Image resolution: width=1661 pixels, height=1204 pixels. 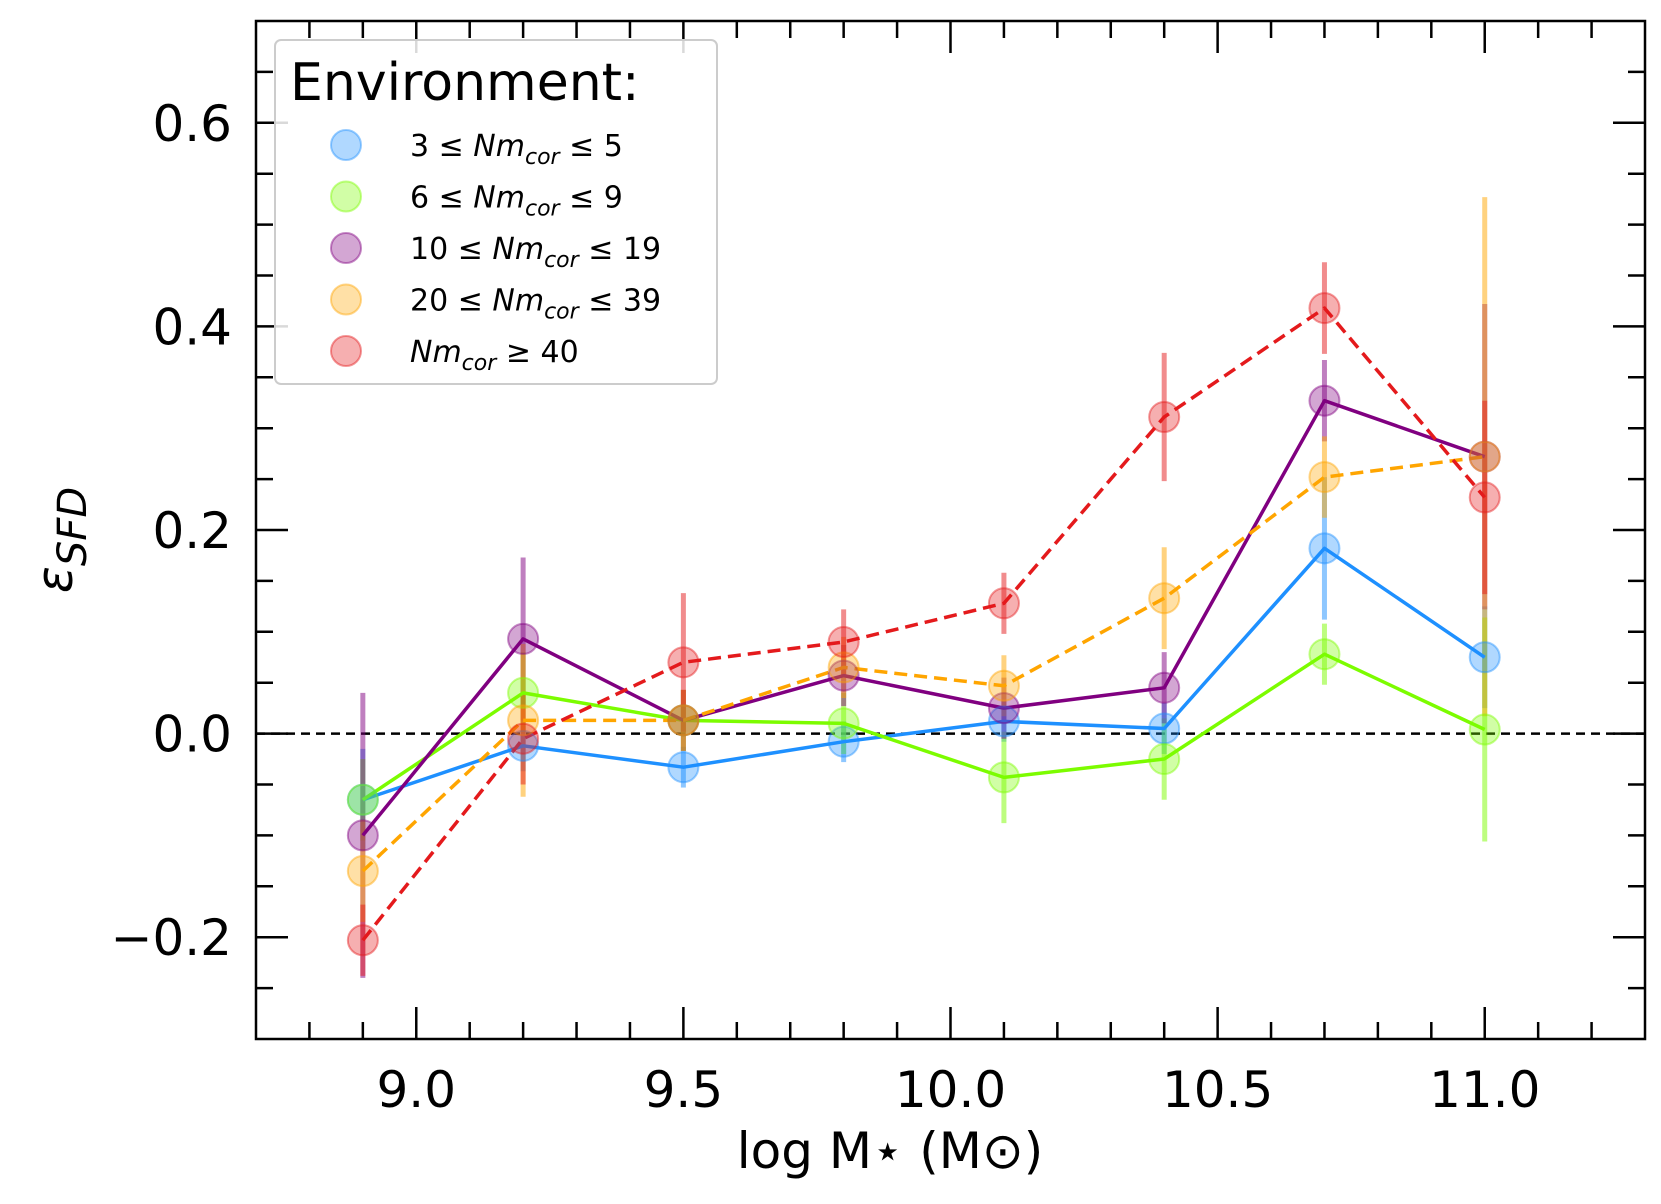 I want to click on legend-label-1: 3 ≤ Nmcor ≤ 5, so click(x=516, y=149).